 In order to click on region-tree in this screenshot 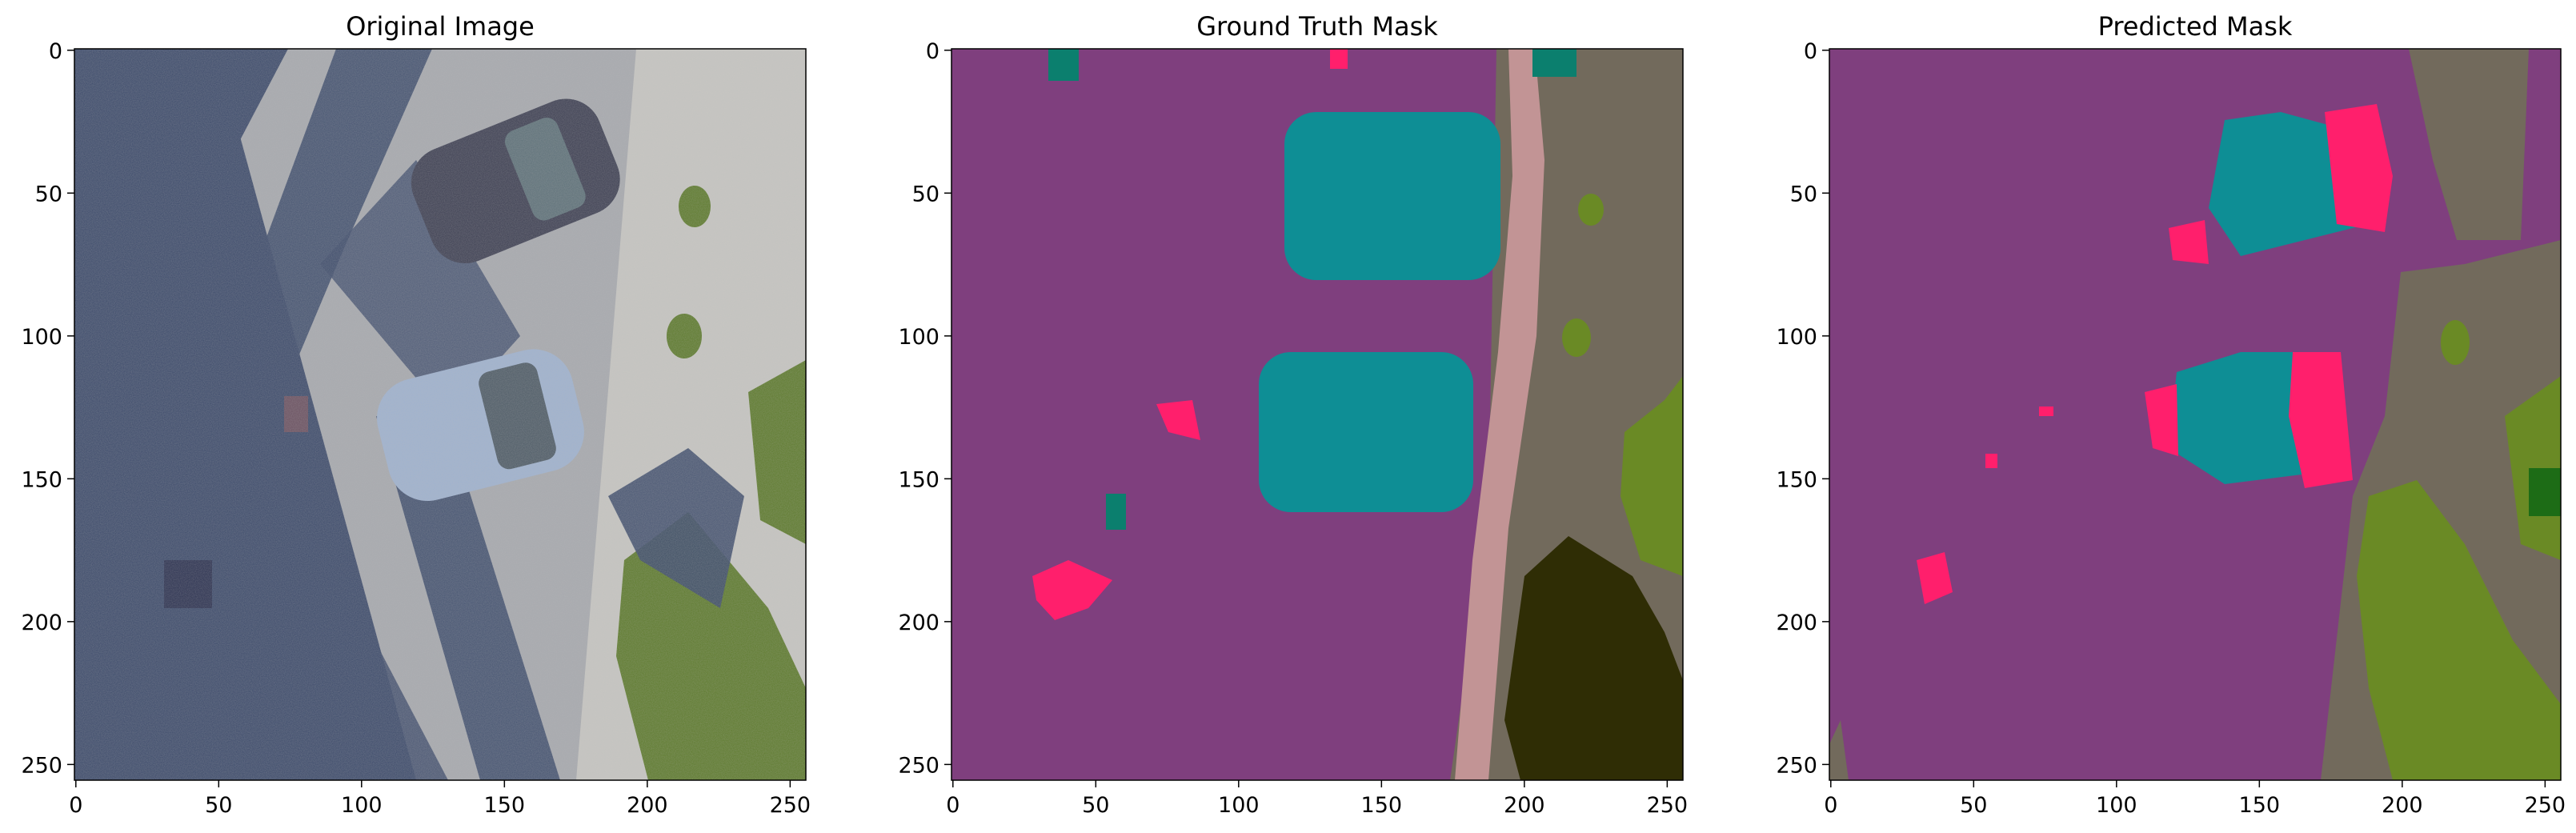, I will do `click(1593, 658)`.